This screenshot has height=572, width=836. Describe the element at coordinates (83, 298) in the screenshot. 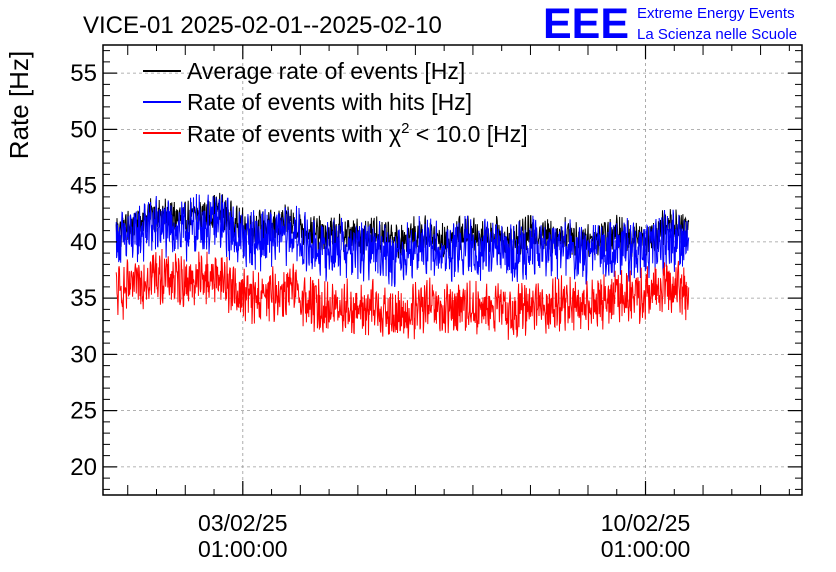

I see `y-tick-label: 35` at that location.